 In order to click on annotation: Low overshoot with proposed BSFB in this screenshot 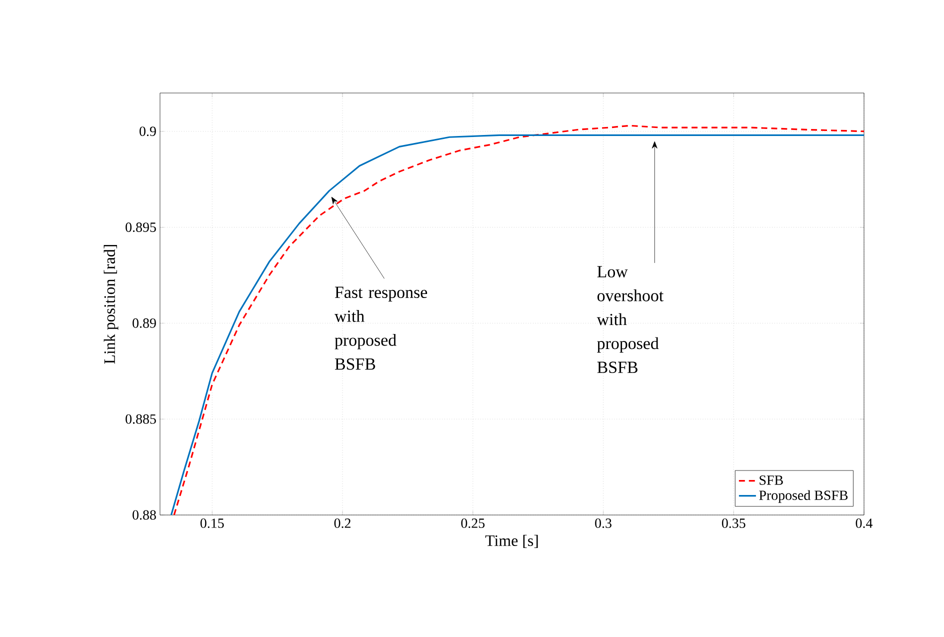, I will do `click(630, 320)`.